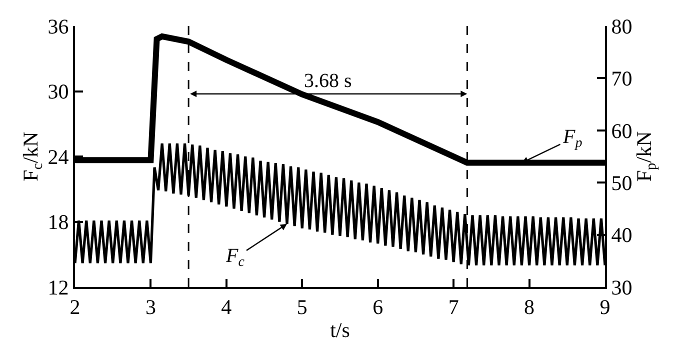 The image size is (700, 350). I want to click on series-label: F$_{p}$, so click(572, 139).